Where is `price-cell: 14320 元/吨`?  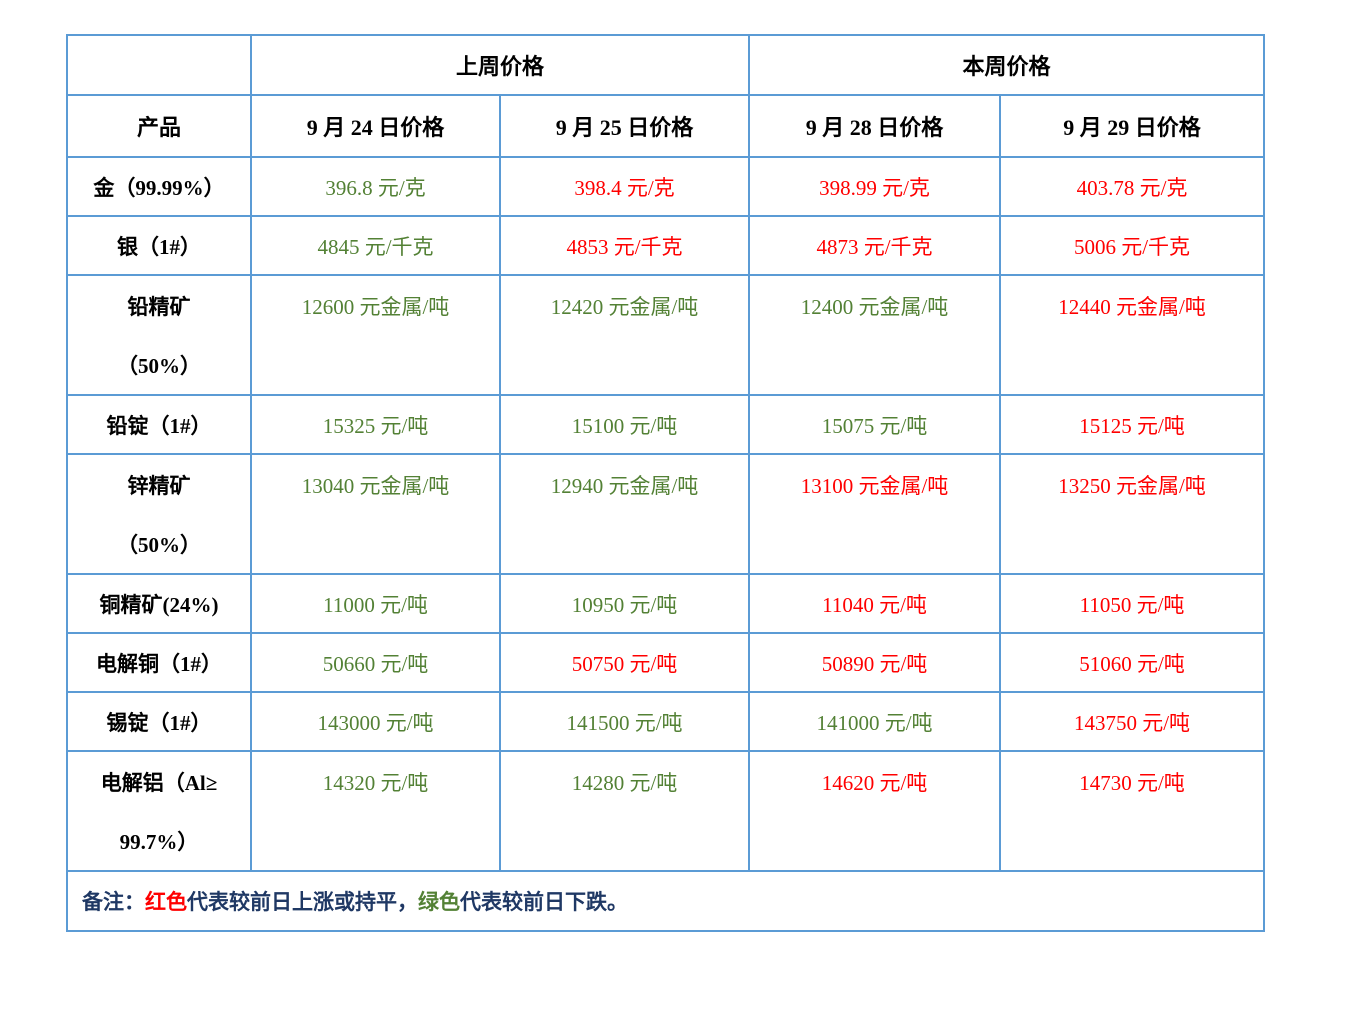
price-cell: 14320 元/吨 is located at coordinates (375, 811).